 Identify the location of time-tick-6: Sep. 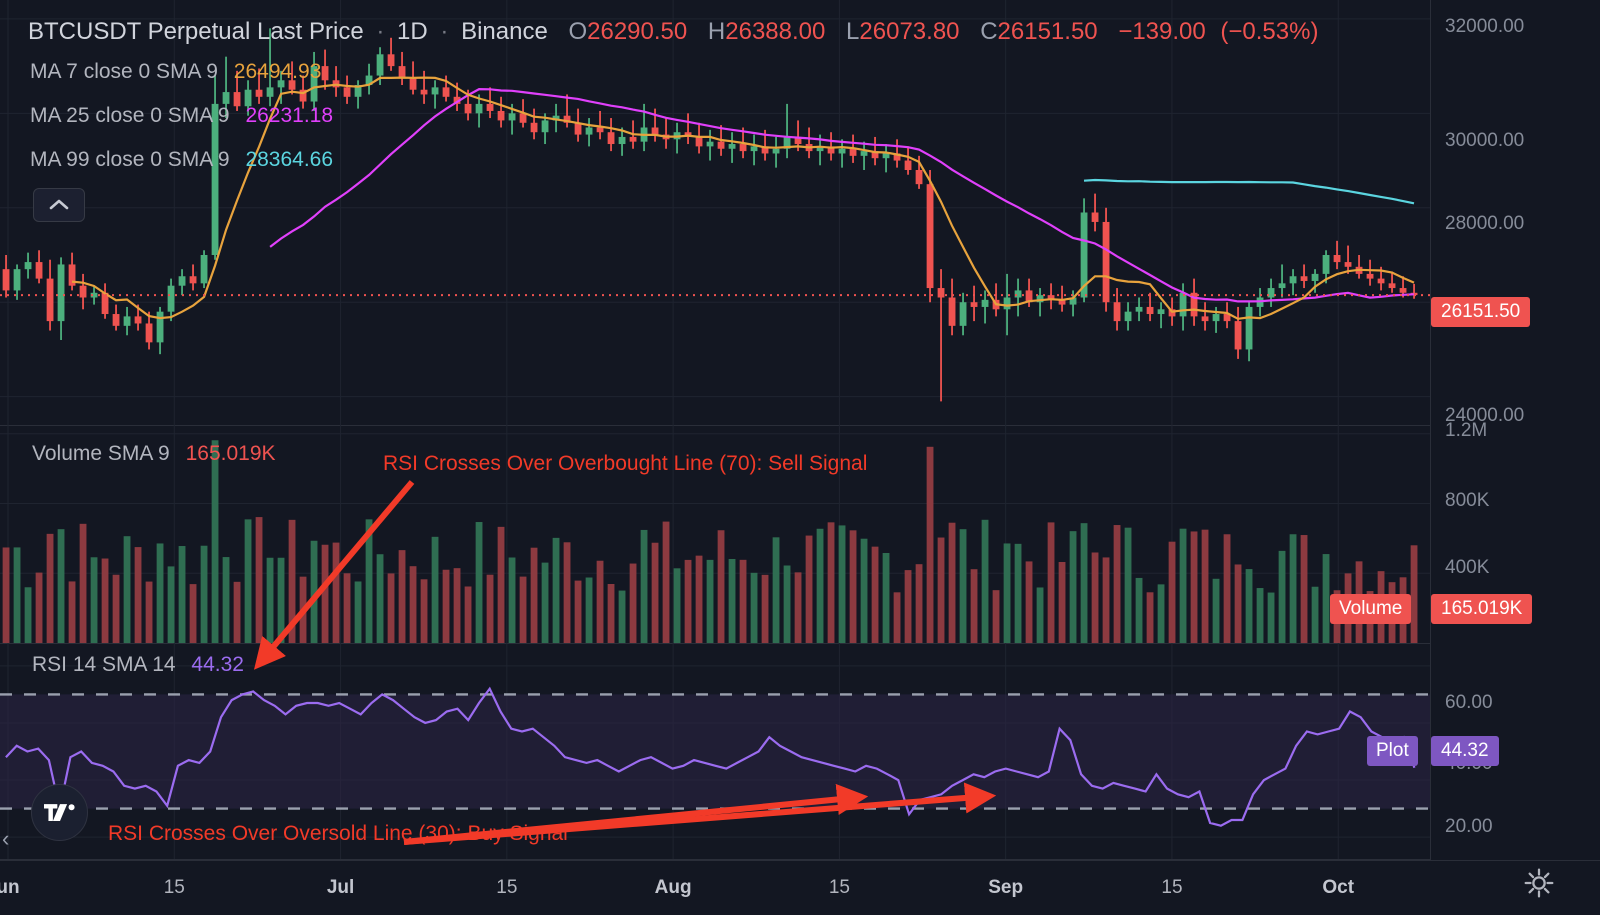
(1006, 887).